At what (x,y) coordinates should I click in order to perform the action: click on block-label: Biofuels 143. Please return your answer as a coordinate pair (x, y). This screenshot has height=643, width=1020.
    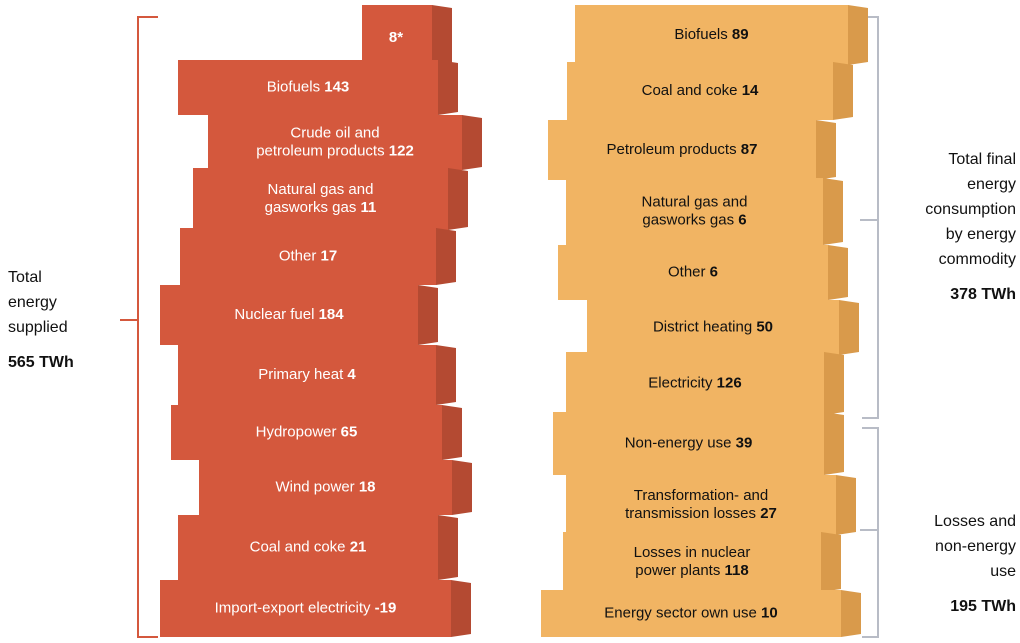
    Looking at the image, I should click on (308, 86).